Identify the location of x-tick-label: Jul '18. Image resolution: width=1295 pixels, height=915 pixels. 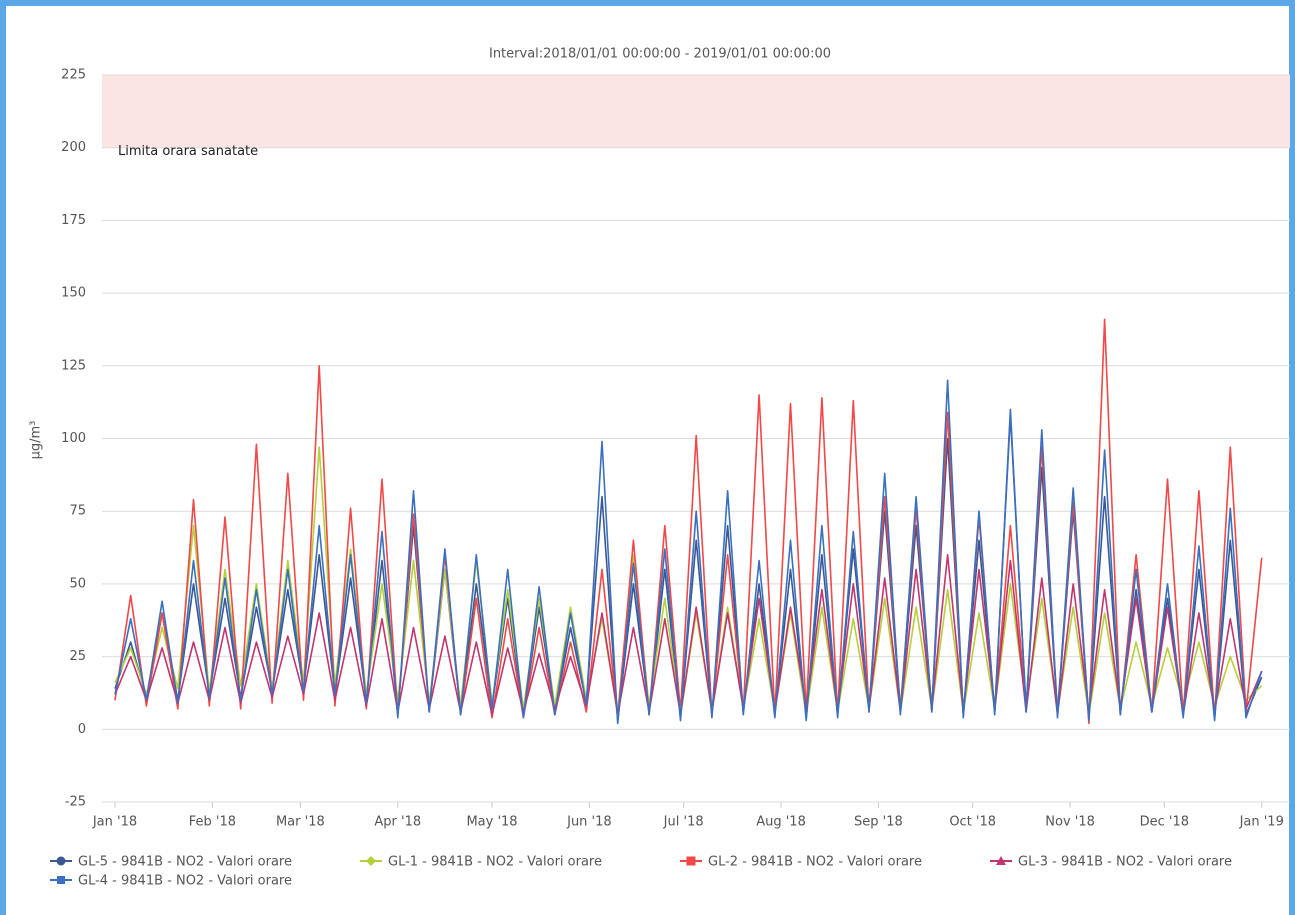
(683, 822).